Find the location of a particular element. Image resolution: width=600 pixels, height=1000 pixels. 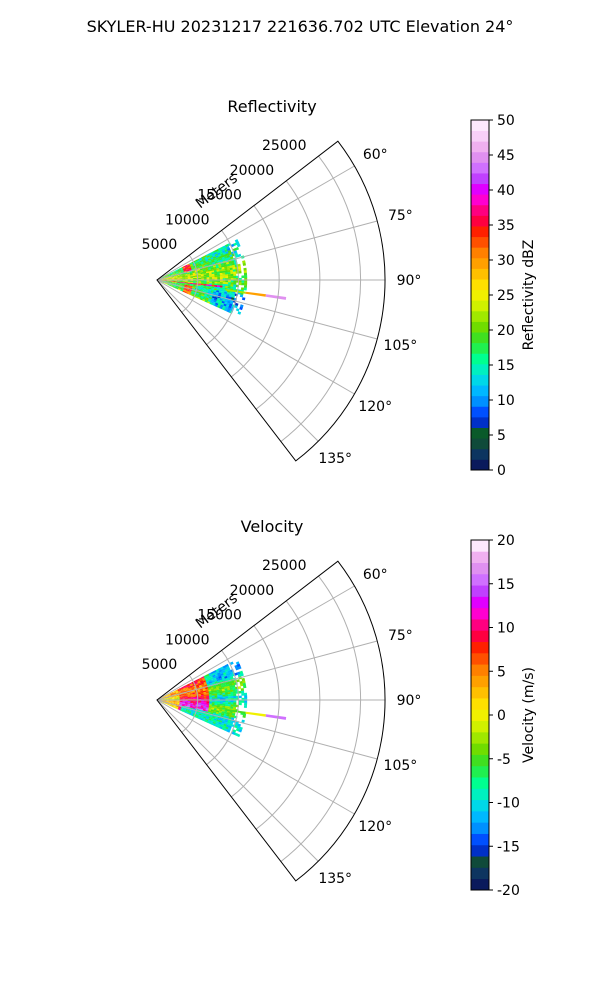

azimuth-spoke is located at coordinates (237, 360).